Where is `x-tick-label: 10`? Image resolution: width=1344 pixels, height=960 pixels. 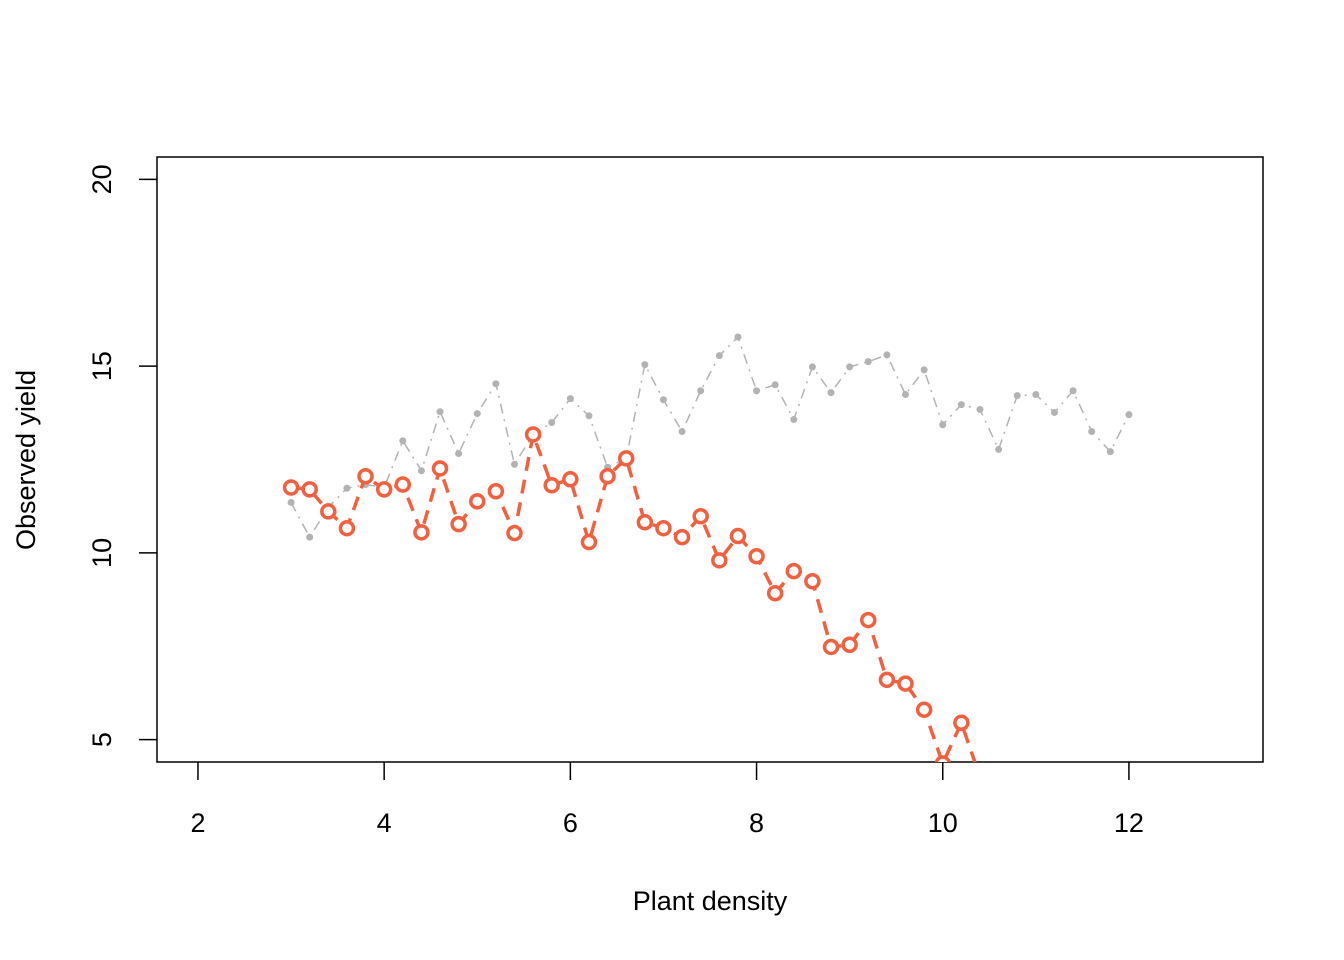
x-tick-label: 10 is located at coordinates (943, 823).